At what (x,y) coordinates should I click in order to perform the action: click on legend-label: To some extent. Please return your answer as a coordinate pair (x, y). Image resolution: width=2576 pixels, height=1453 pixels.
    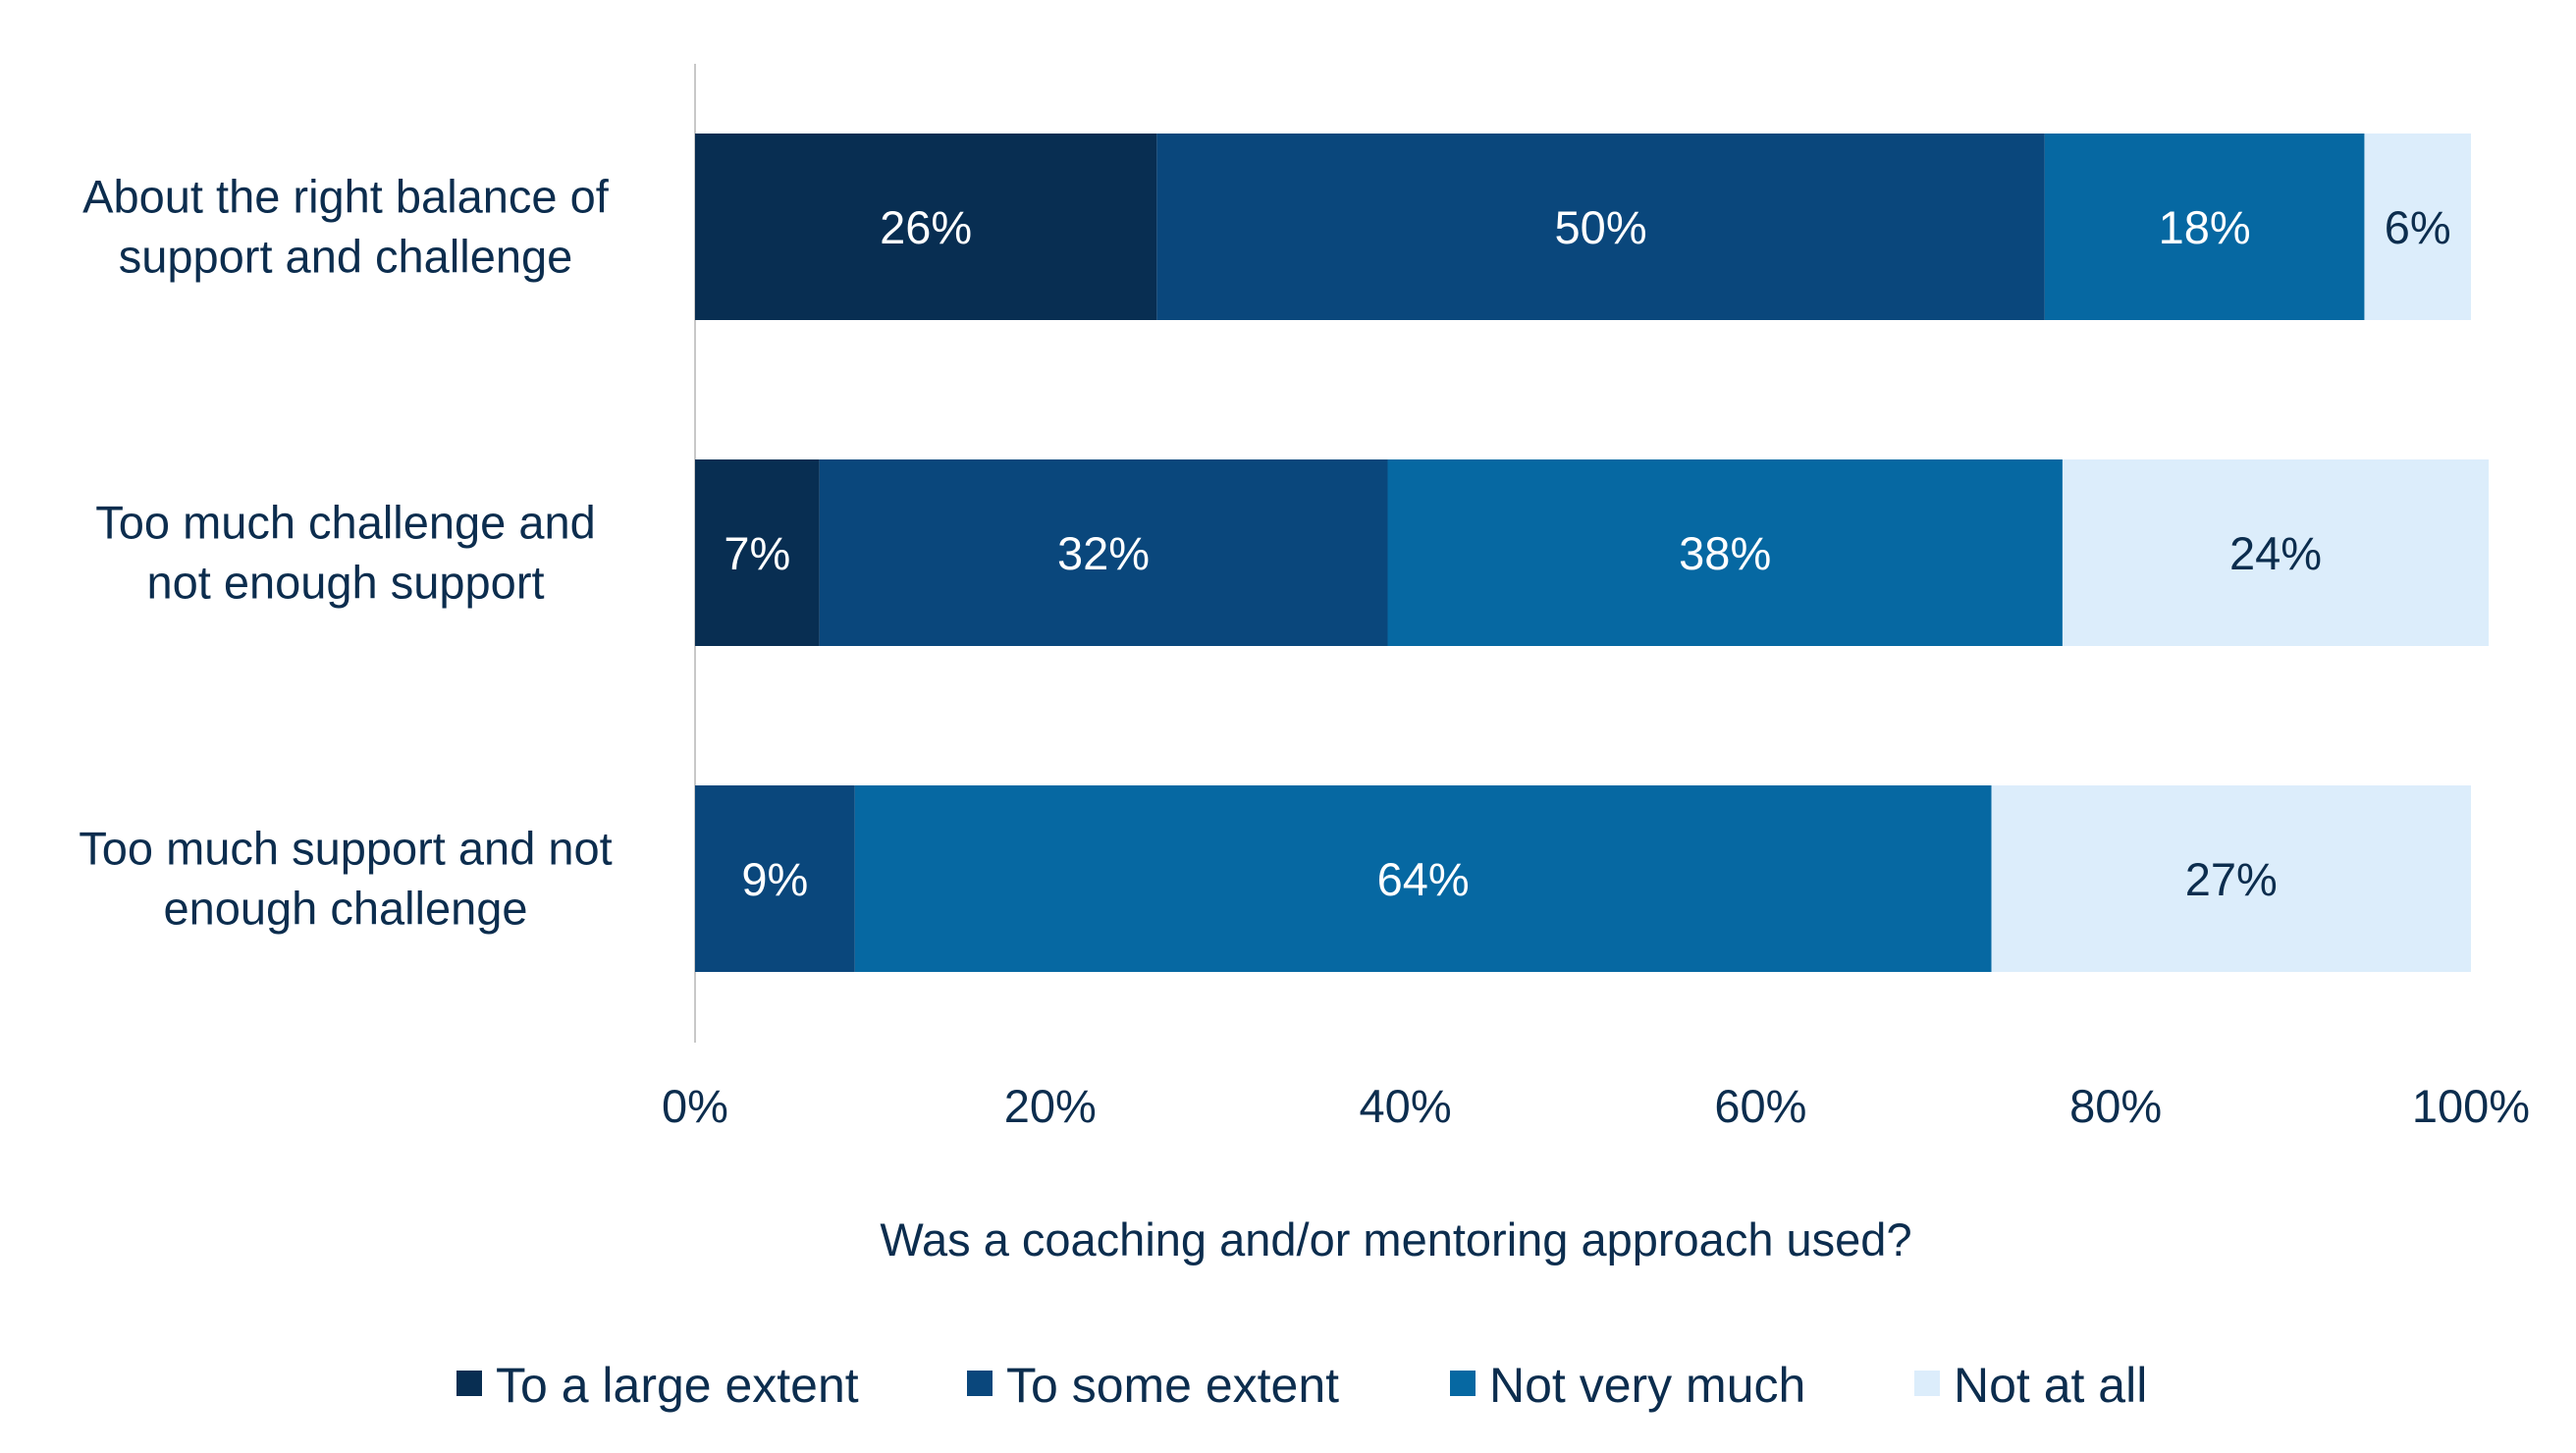
    Looking at the image, I should click on (1172, 1385).